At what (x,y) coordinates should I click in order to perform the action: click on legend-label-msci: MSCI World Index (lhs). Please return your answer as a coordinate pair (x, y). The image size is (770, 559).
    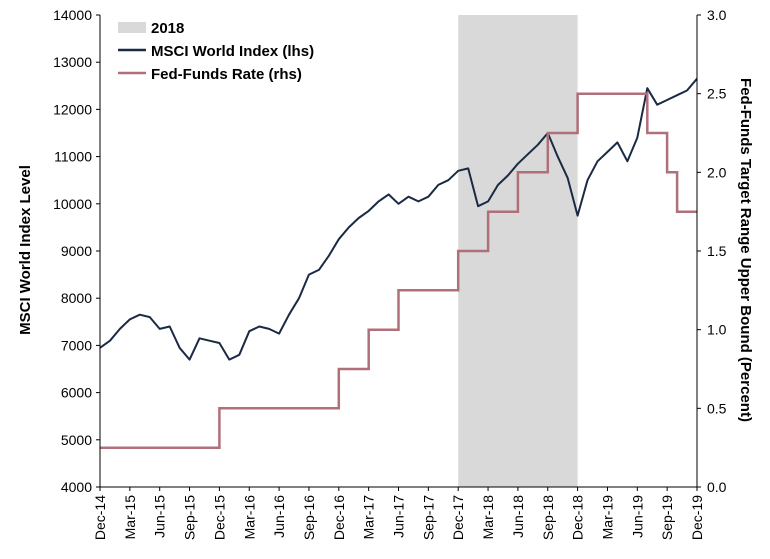
    Looking at the image, I should click on (232, 51).